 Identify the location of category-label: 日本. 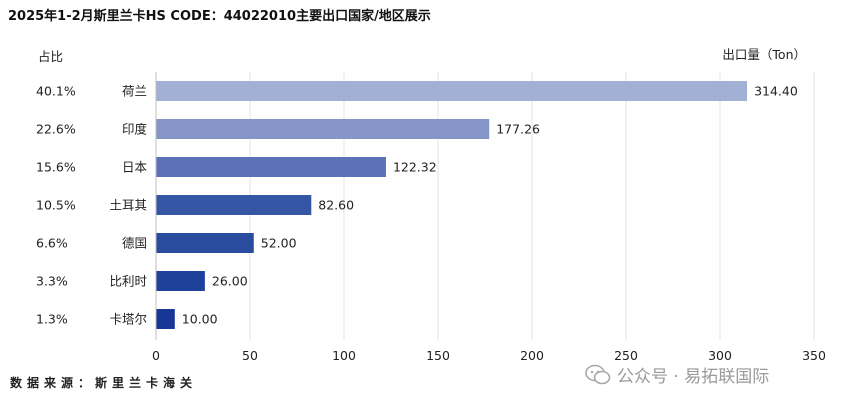
(135, 167).